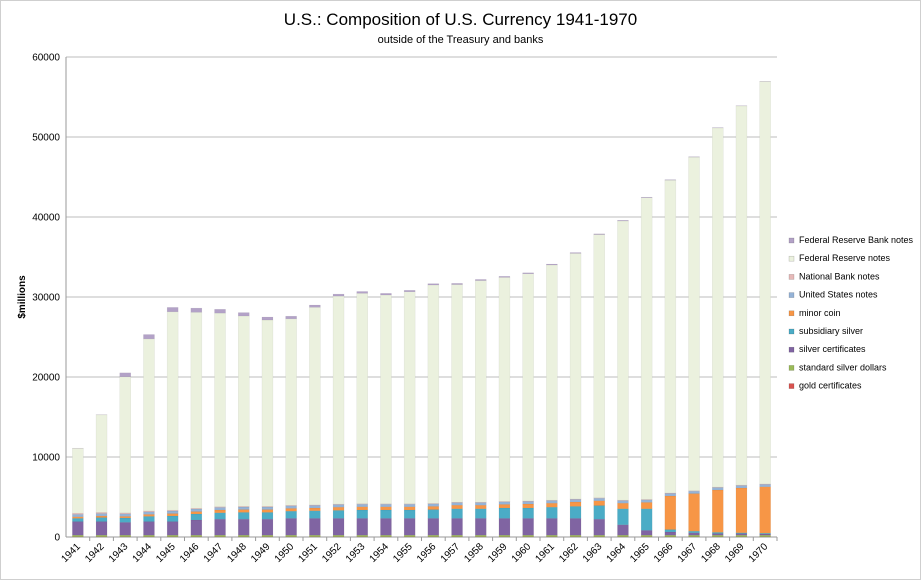 The width and height of the screenshot is (921, 580). I want to click on legend-label: Federal Reserve Bank notes, so click(856, 240).